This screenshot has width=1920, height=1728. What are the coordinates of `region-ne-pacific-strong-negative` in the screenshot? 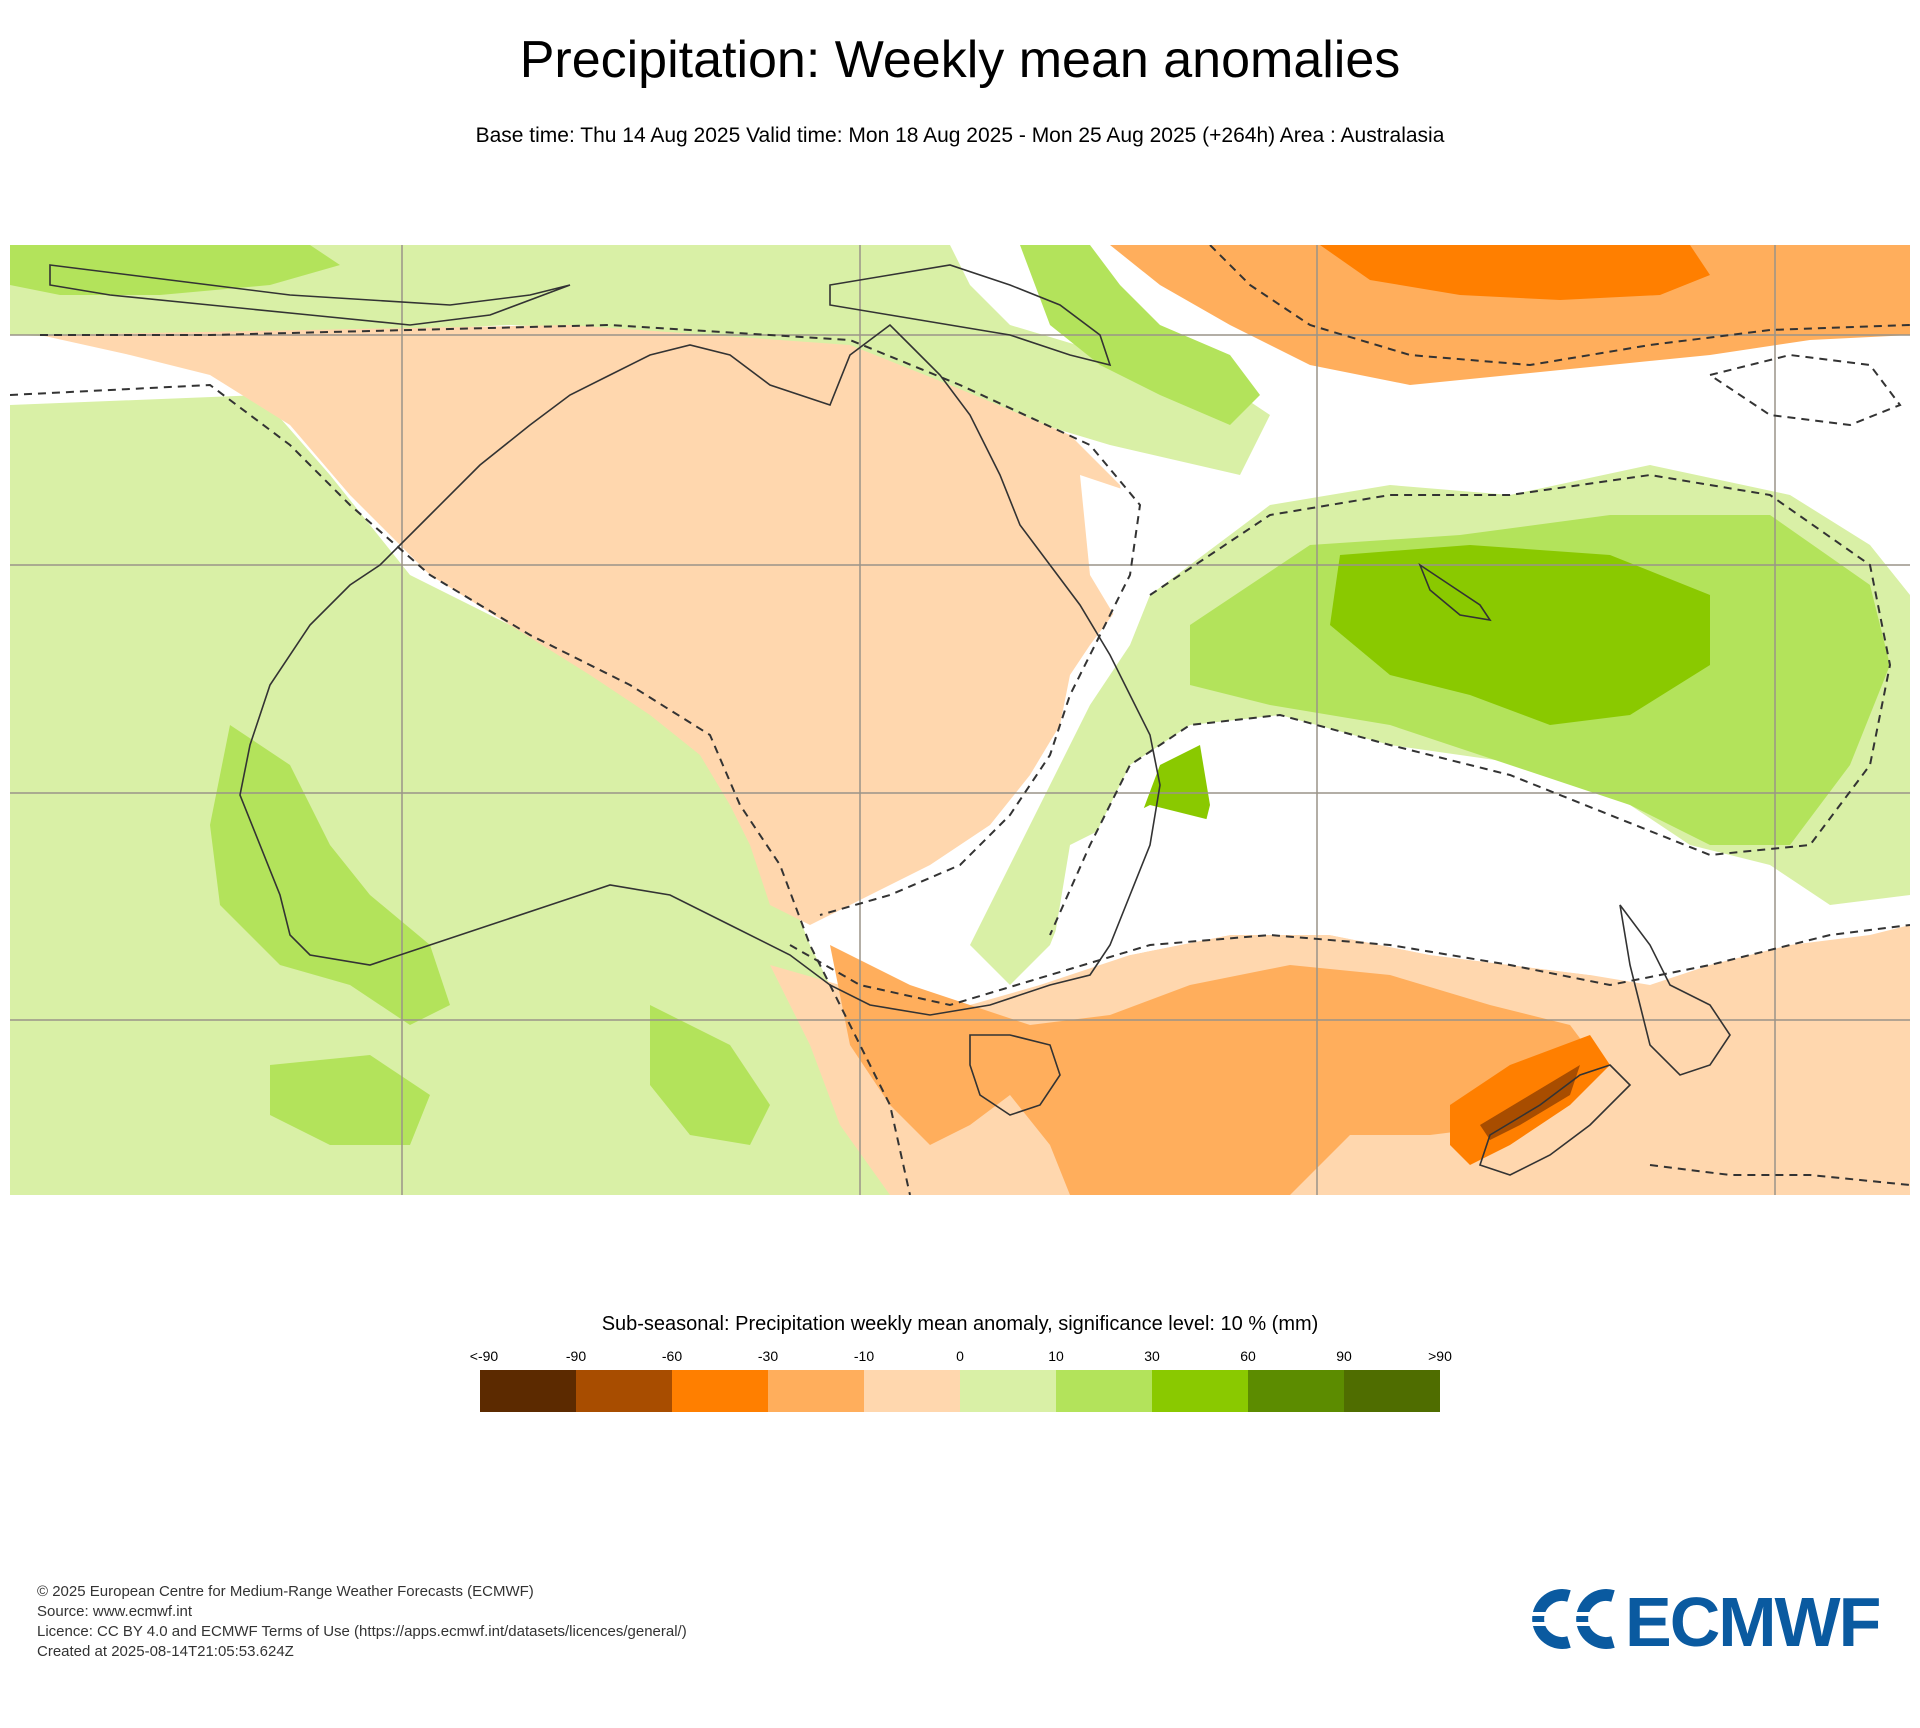 It's located at (1515, 272).